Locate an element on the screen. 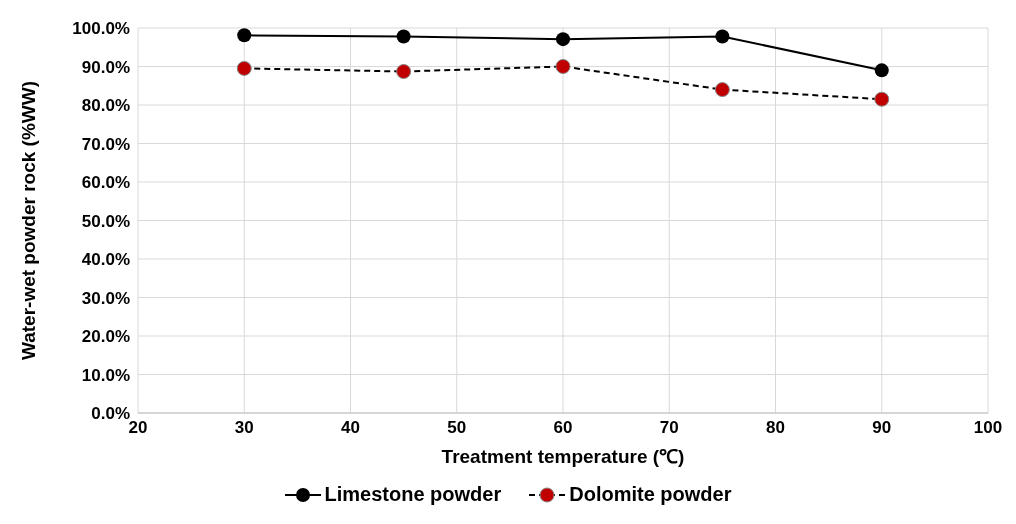  y-tick-label: 90.0% is located at coordinates (105, 67).